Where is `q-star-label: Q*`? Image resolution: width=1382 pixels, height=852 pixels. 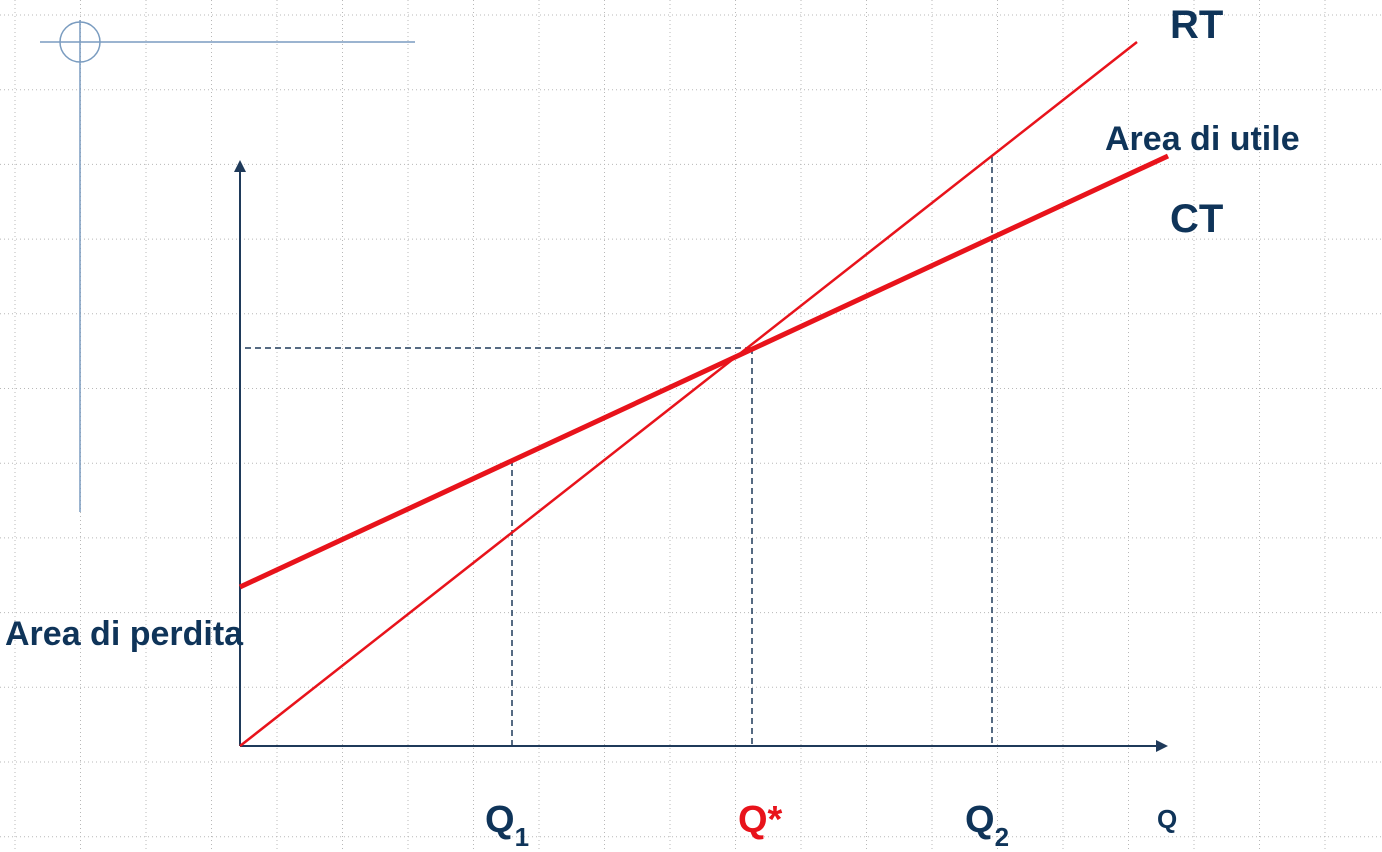 q-star-label: Q* is located at coordinates (760, 820).